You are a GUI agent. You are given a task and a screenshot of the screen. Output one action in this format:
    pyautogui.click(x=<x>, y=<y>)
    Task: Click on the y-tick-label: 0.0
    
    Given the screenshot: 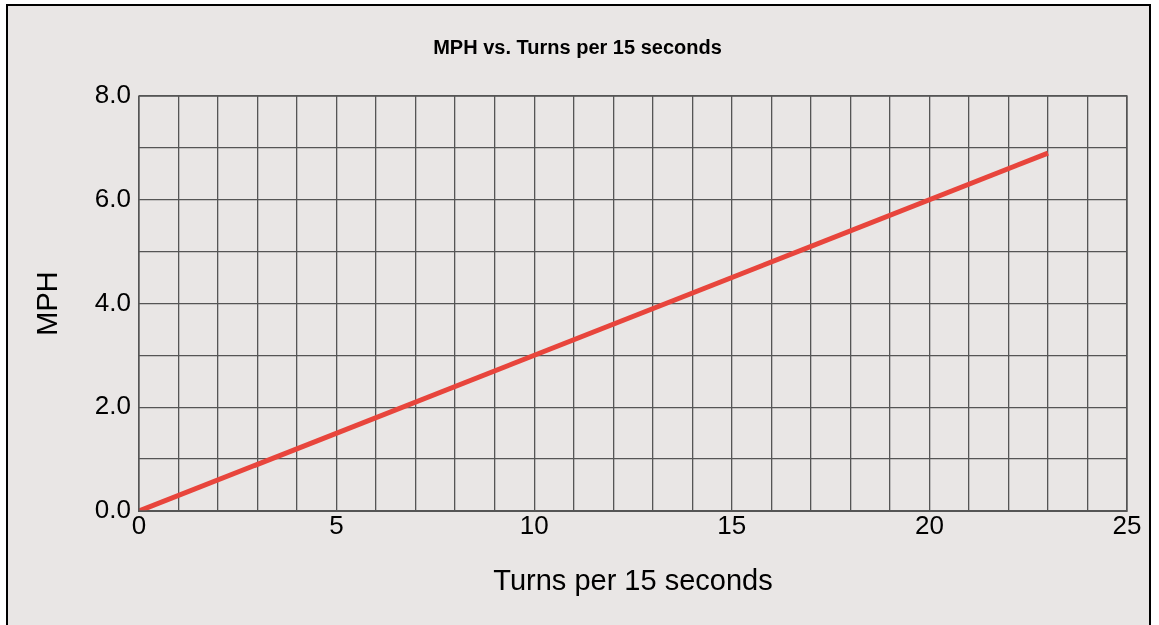 What is the action you would take?
    pyautogui.click(x=112, y=509)
    